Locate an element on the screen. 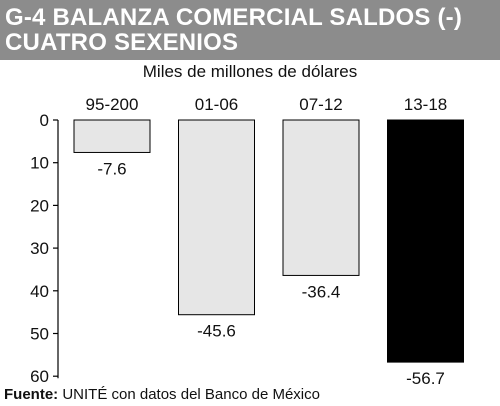  chart-subtitle: Miles de millones de dólares is located at coordinates (250, 71).